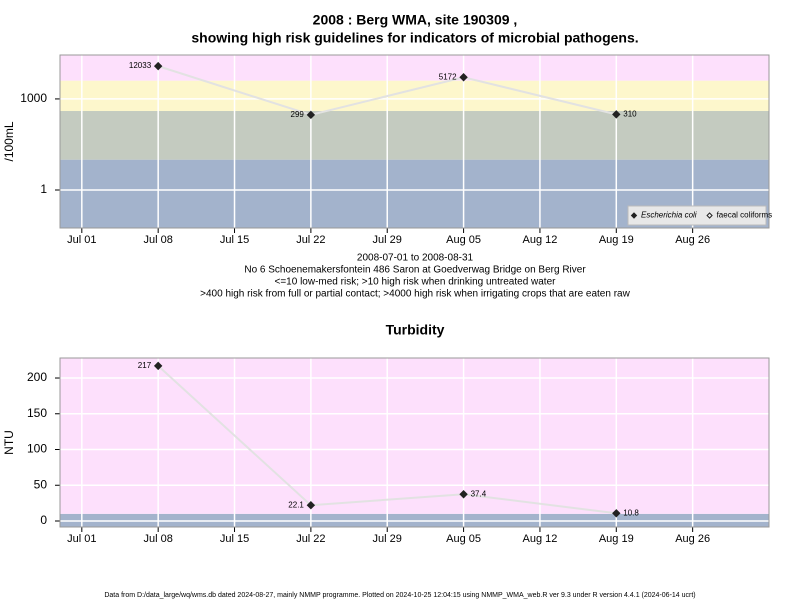 This screenshot has height=600, width=800. Describe the element at coordinates (415, 258) in the screenshot. I see `chart-note: 2008-07-01 to 2008-08-31` at that location.